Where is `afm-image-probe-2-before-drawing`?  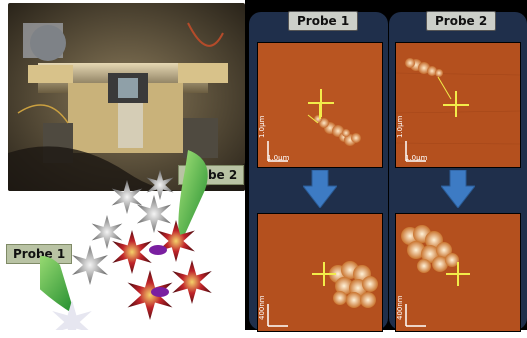 afm-image-probe-2-before-drawing is located at coordinates (458, 105).